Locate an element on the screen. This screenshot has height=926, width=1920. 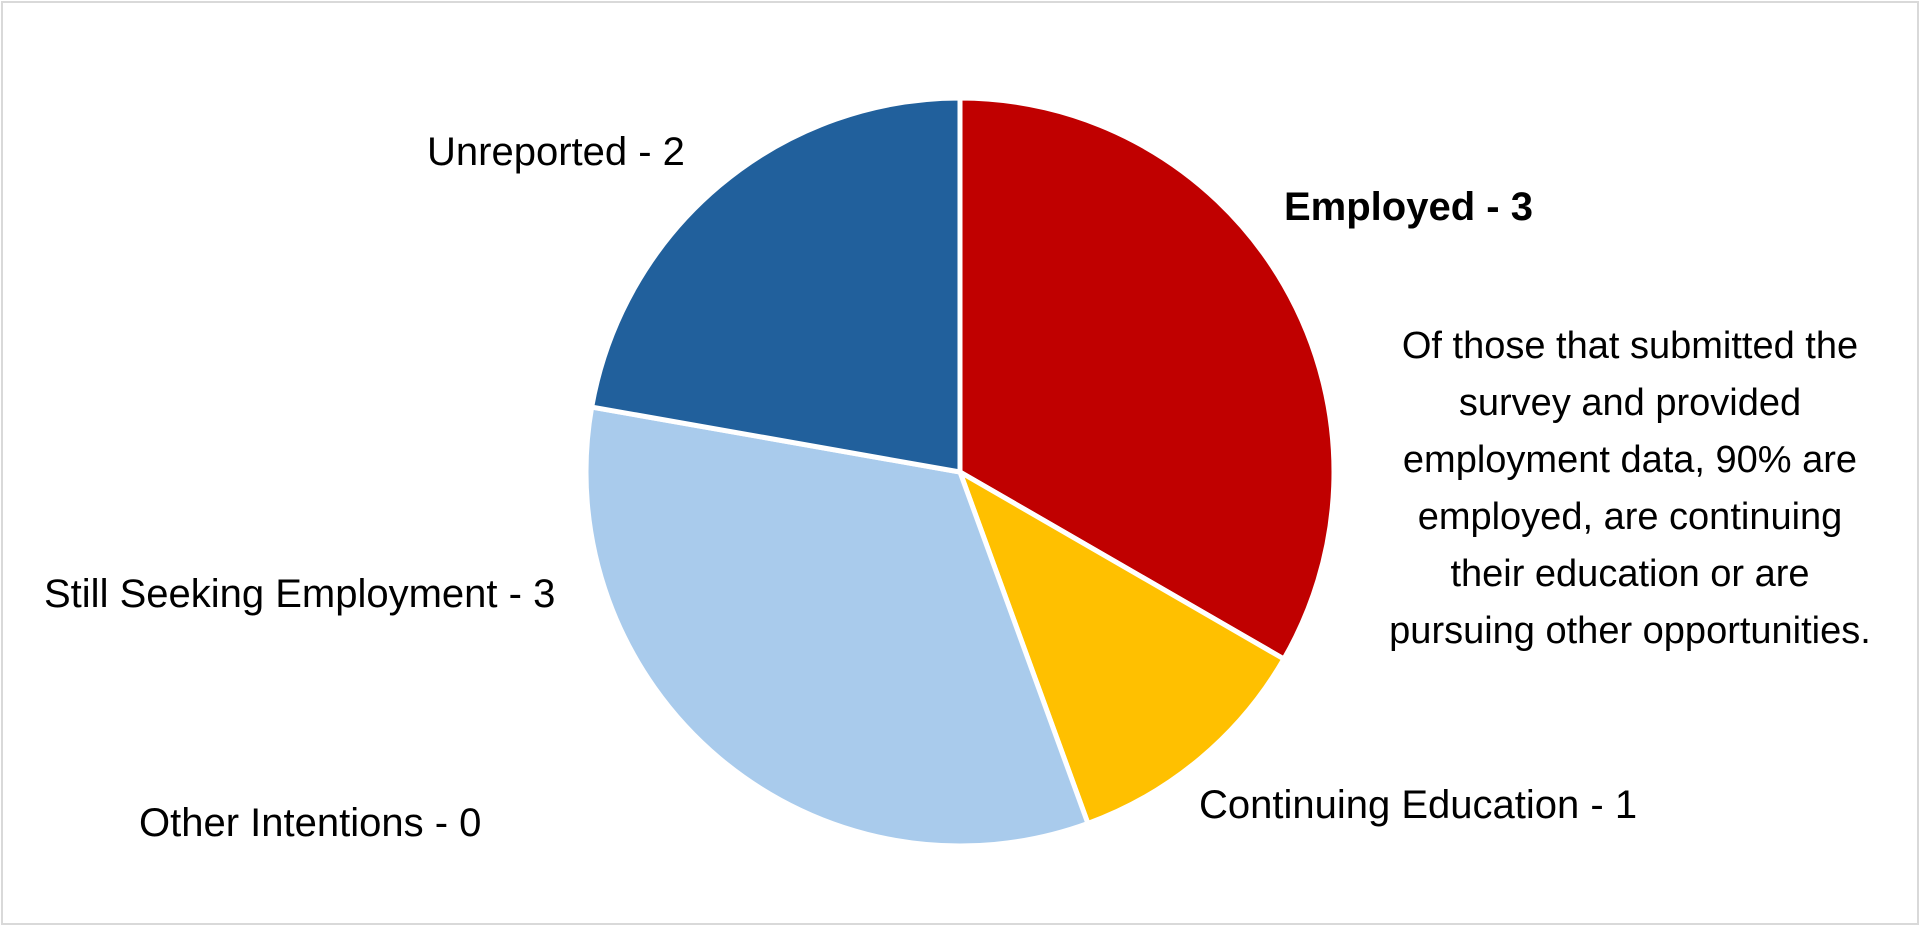
pie-slice-continuing-education is located at coordinates (1122, 647).